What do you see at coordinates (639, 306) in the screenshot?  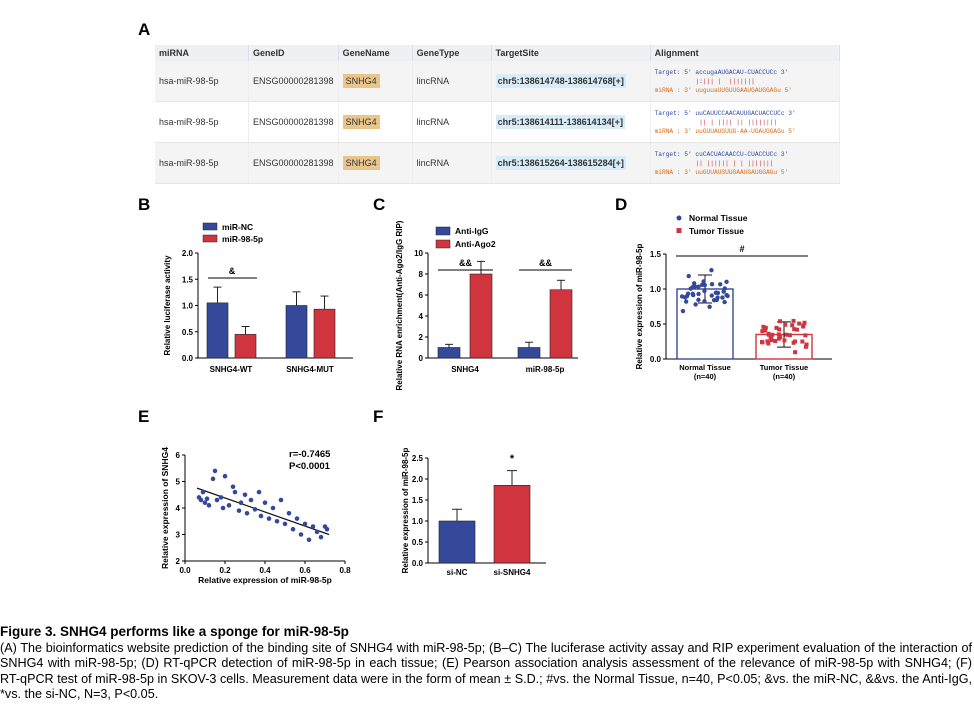 I see `panel-d-y-axis-label: Relative expression of miR-98-5p` at bounding box center [639, 306].